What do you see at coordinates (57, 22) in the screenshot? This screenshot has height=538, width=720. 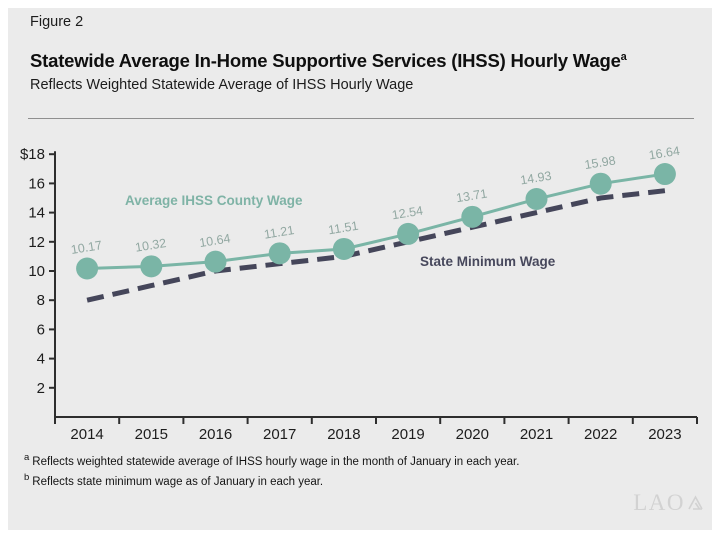 I see `figure-number: Figure 2` at bounding box center [57, 22].